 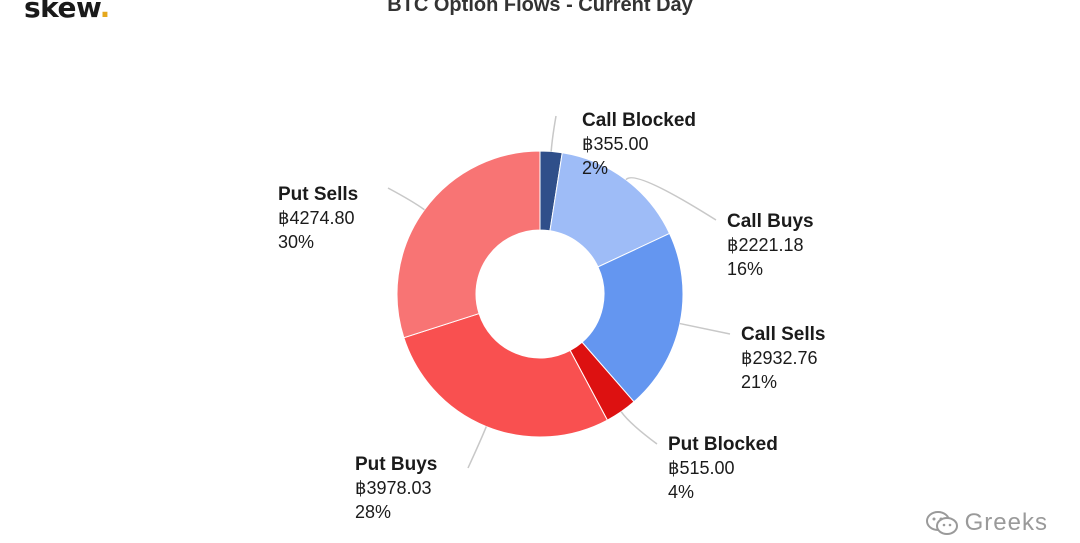 What do you see at coordinates (671, 198) in the screenshot?
I see `leader-call-buys` at bounding box center [671, 198].